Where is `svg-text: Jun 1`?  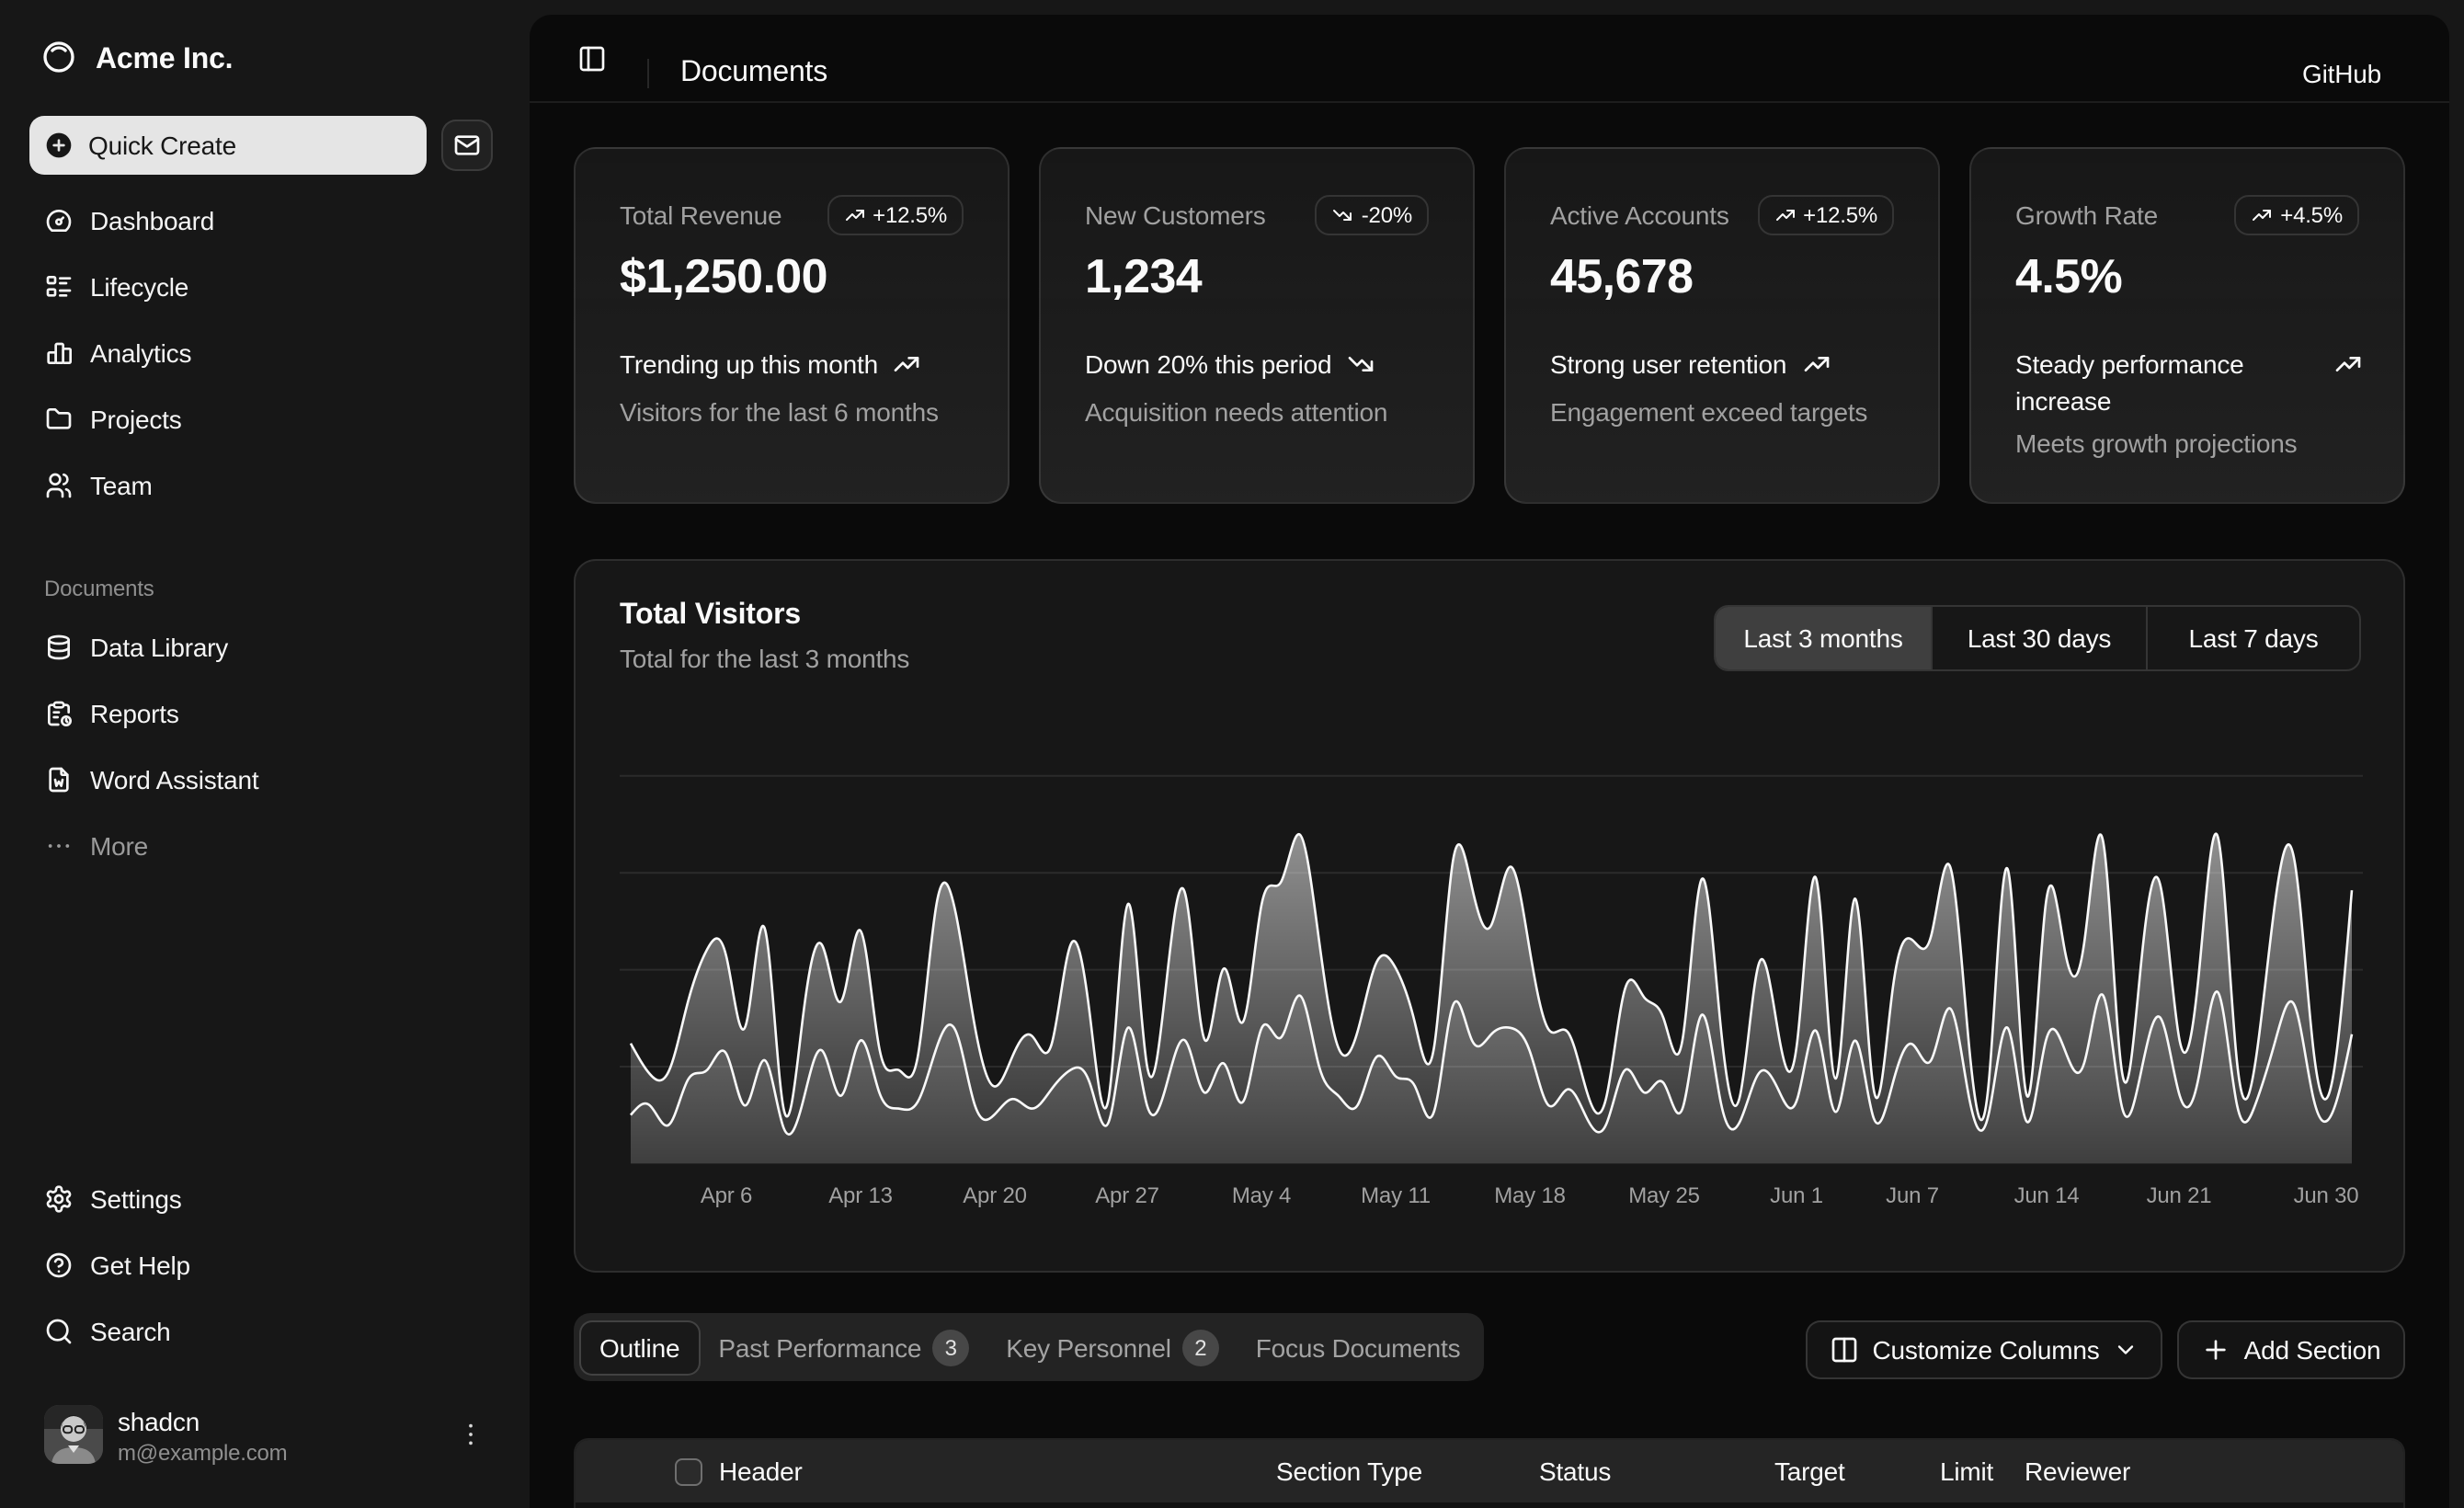 svg-text: Jun 1 is located at coordinates (1796, 1195).